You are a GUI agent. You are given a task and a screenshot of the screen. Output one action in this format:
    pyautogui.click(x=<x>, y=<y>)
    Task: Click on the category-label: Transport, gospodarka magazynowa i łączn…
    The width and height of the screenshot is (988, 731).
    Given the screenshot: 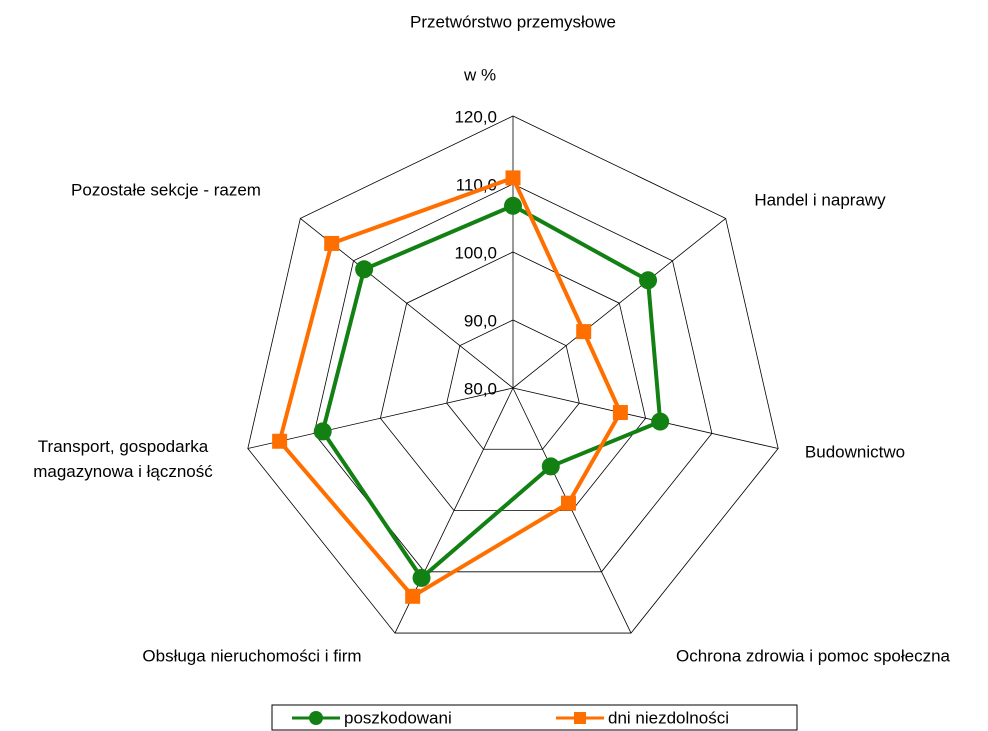 What is the action you would take?
    pyautogui.click(x=123, y=459)
    